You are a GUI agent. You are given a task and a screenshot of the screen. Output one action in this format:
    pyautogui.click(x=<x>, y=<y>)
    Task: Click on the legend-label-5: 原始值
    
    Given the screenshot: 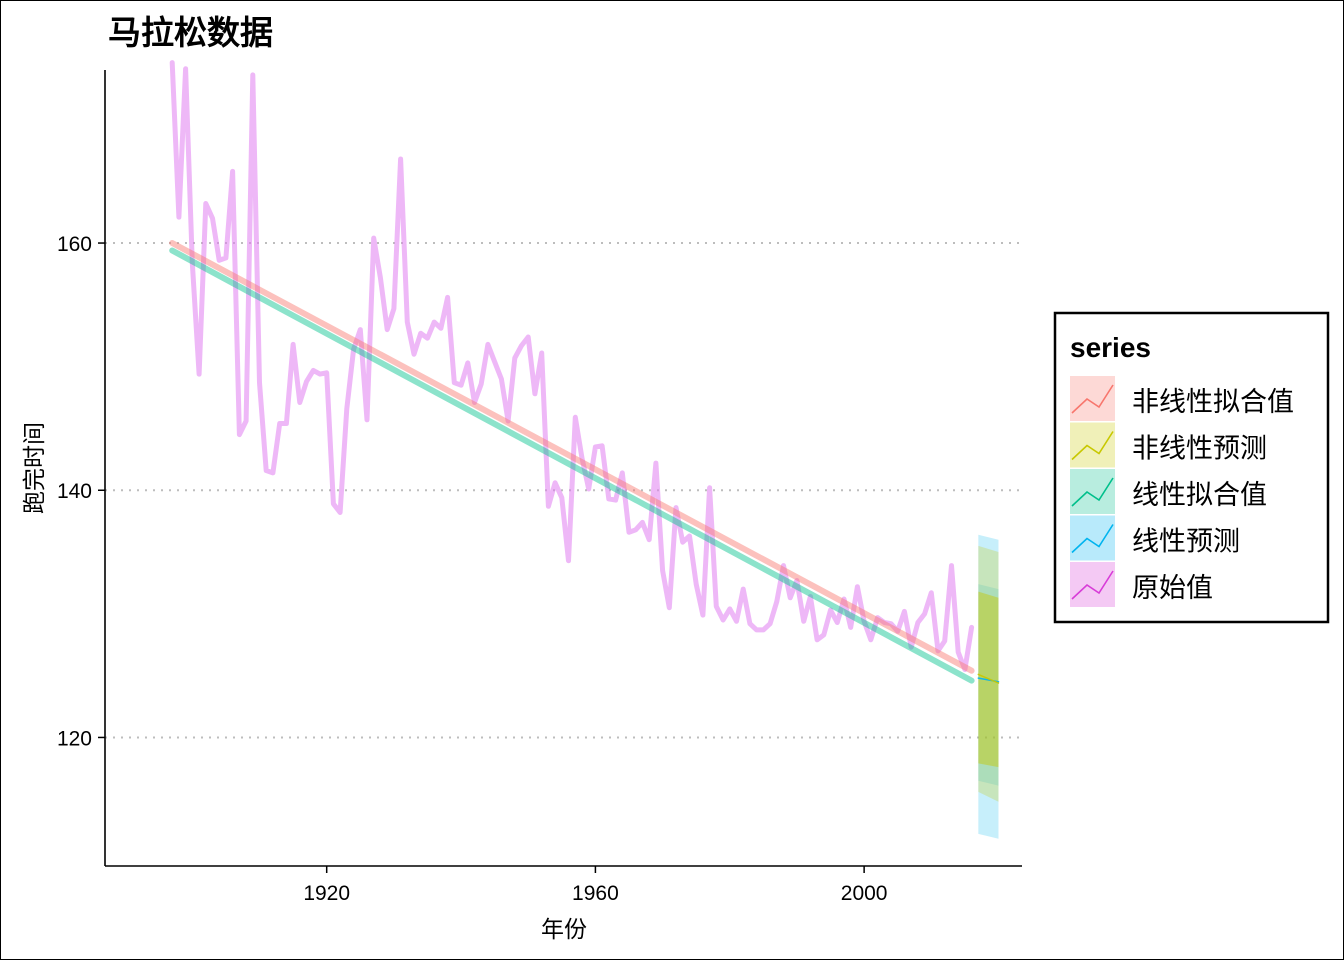 What is the action you would take?
    pyautogui.click(x=1172, y=588)
    